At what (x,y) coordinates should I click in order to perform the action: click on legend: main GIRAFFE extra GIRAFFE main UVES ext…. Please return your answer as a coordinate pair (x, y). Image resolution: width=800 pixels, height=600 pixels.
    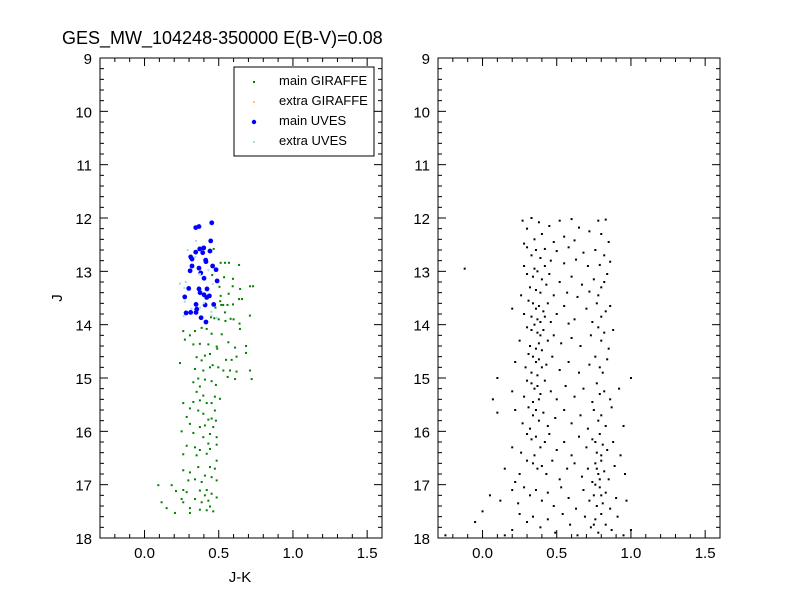
    Looking at the image, I should click on (304, 111).